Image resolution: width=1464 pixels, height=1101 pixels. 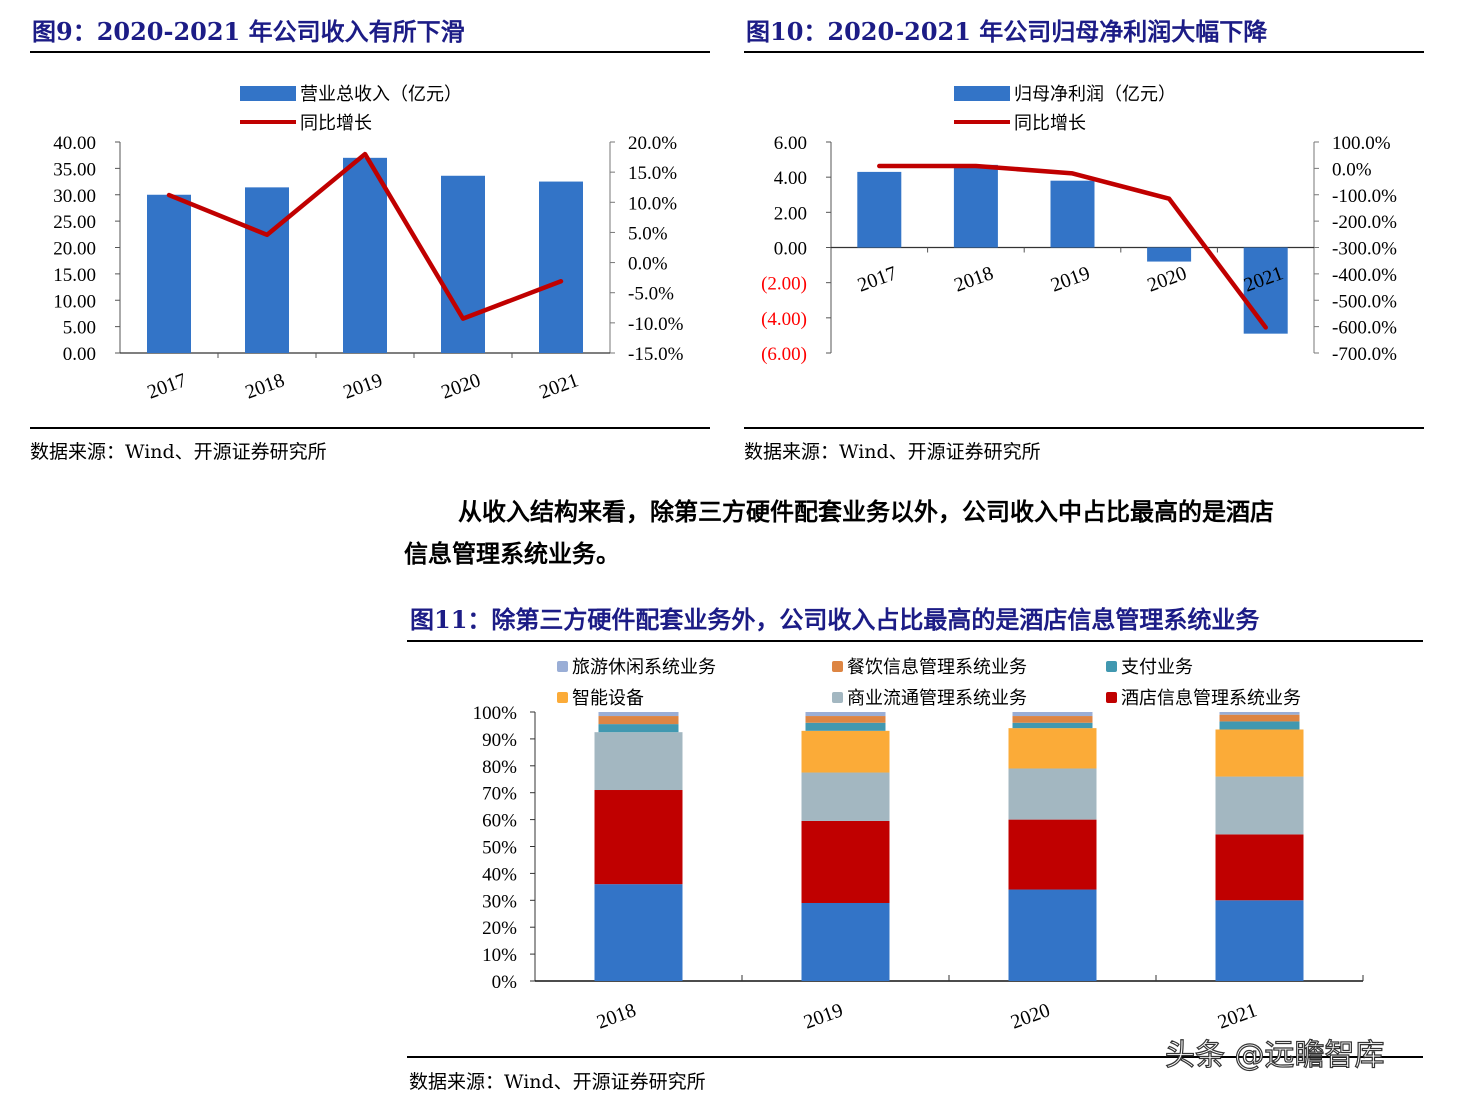 I want to click on left-axis-tick-label: (6.00), so click(x=784, y=354).